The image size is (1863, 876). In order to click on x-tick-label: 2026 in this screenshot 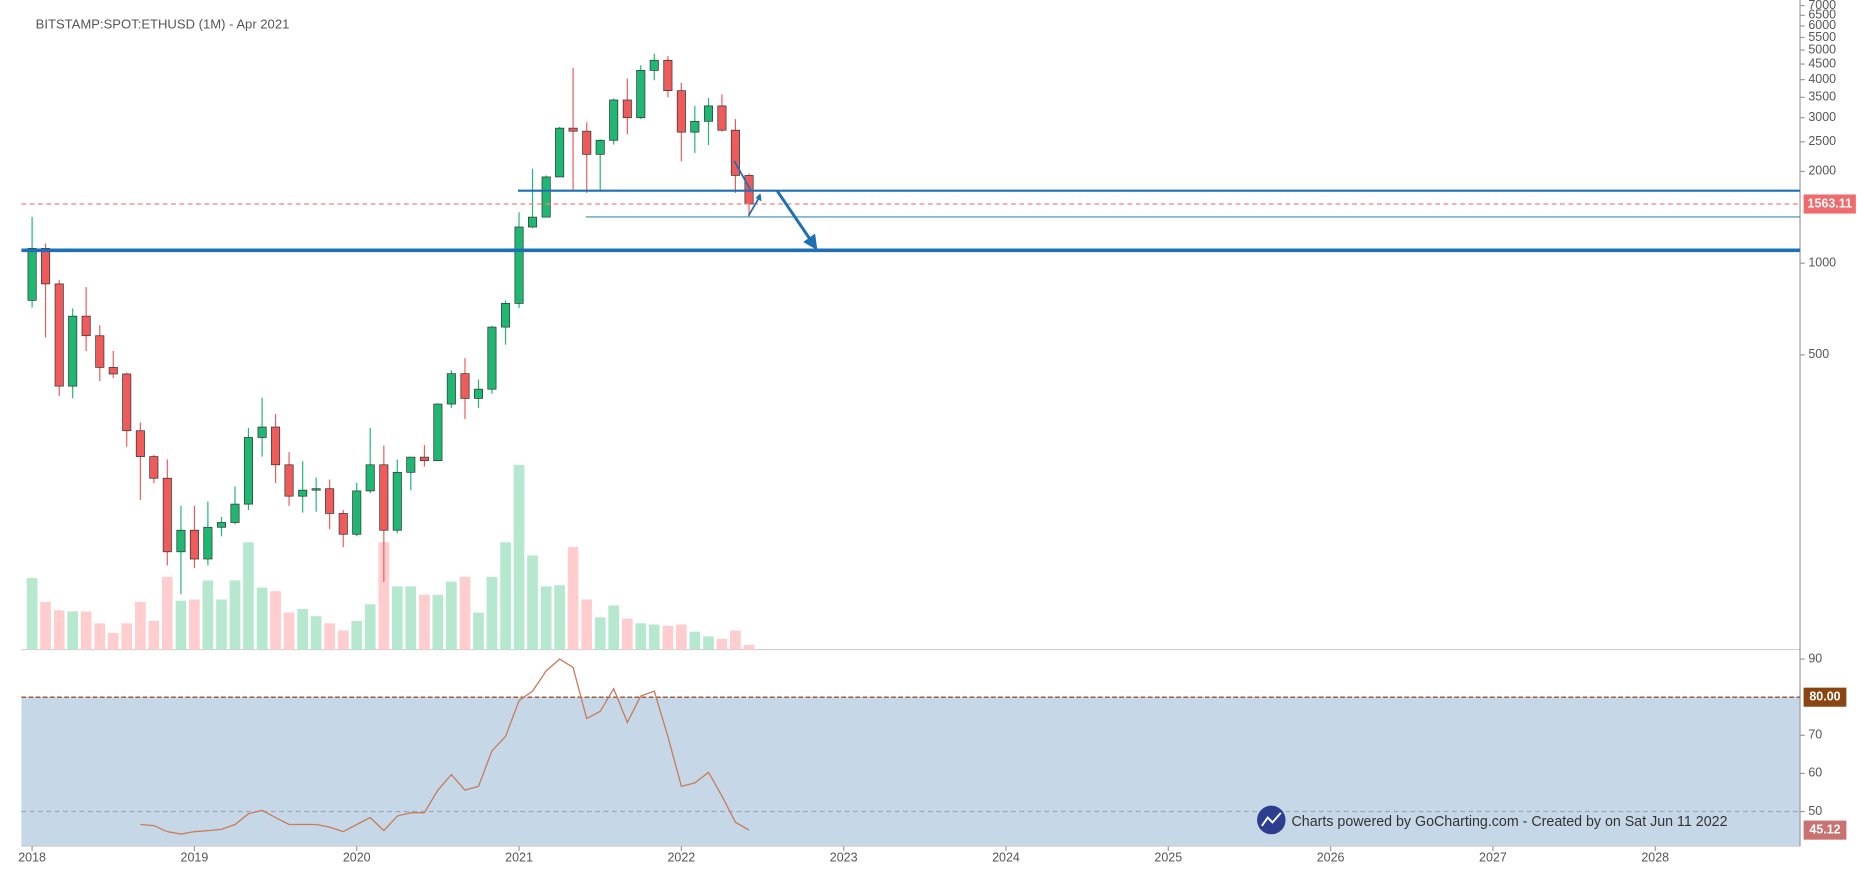, I will do `click(1331, 857)`.